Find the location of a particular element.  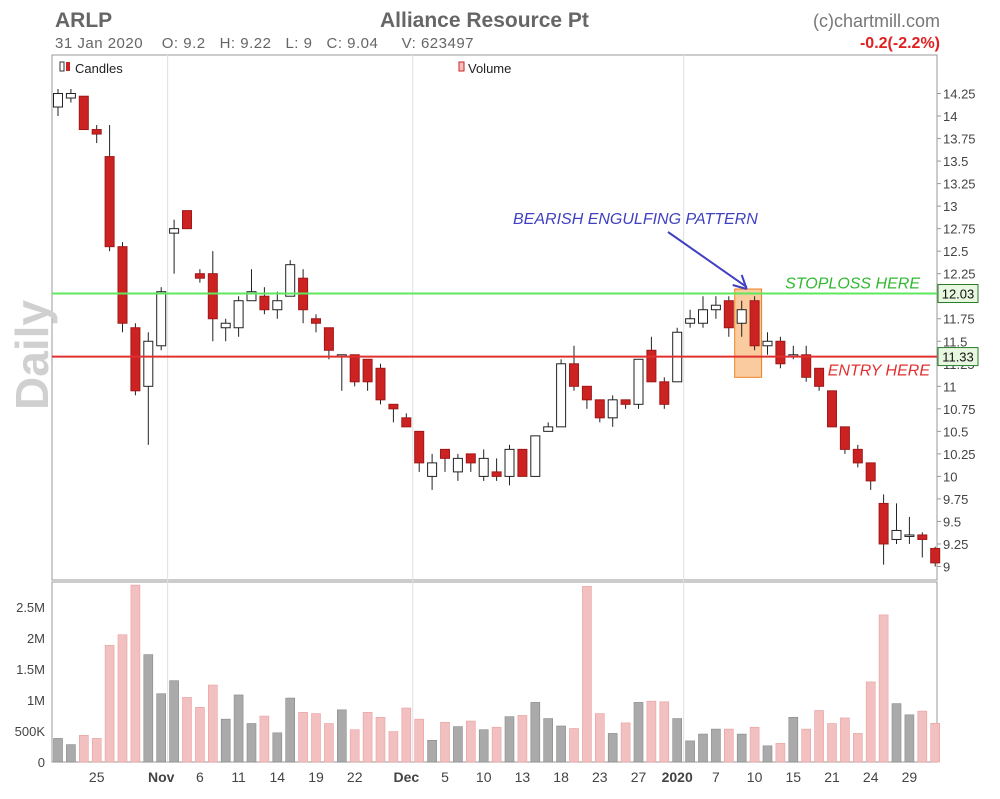

x-tick-label: 22 is located at coordinates (355, 777).